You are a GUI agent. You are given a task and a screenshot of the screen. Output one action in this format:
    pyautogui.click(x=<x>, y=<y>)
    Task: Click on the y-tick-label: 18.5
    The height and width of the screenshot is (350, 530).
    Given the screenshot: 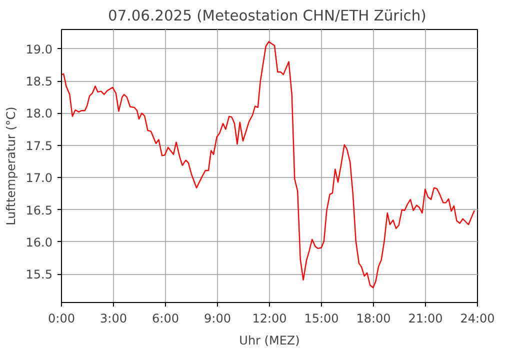 What is the action you would take?
    pyautogui.click(x=39, y=81)
    